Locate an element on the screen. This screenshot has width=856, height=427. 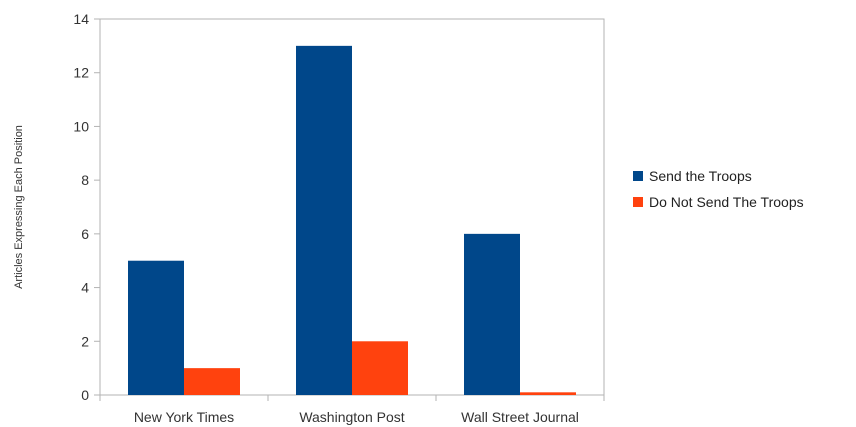
y-tick-label: 12 is located at coordinates (81, 73).